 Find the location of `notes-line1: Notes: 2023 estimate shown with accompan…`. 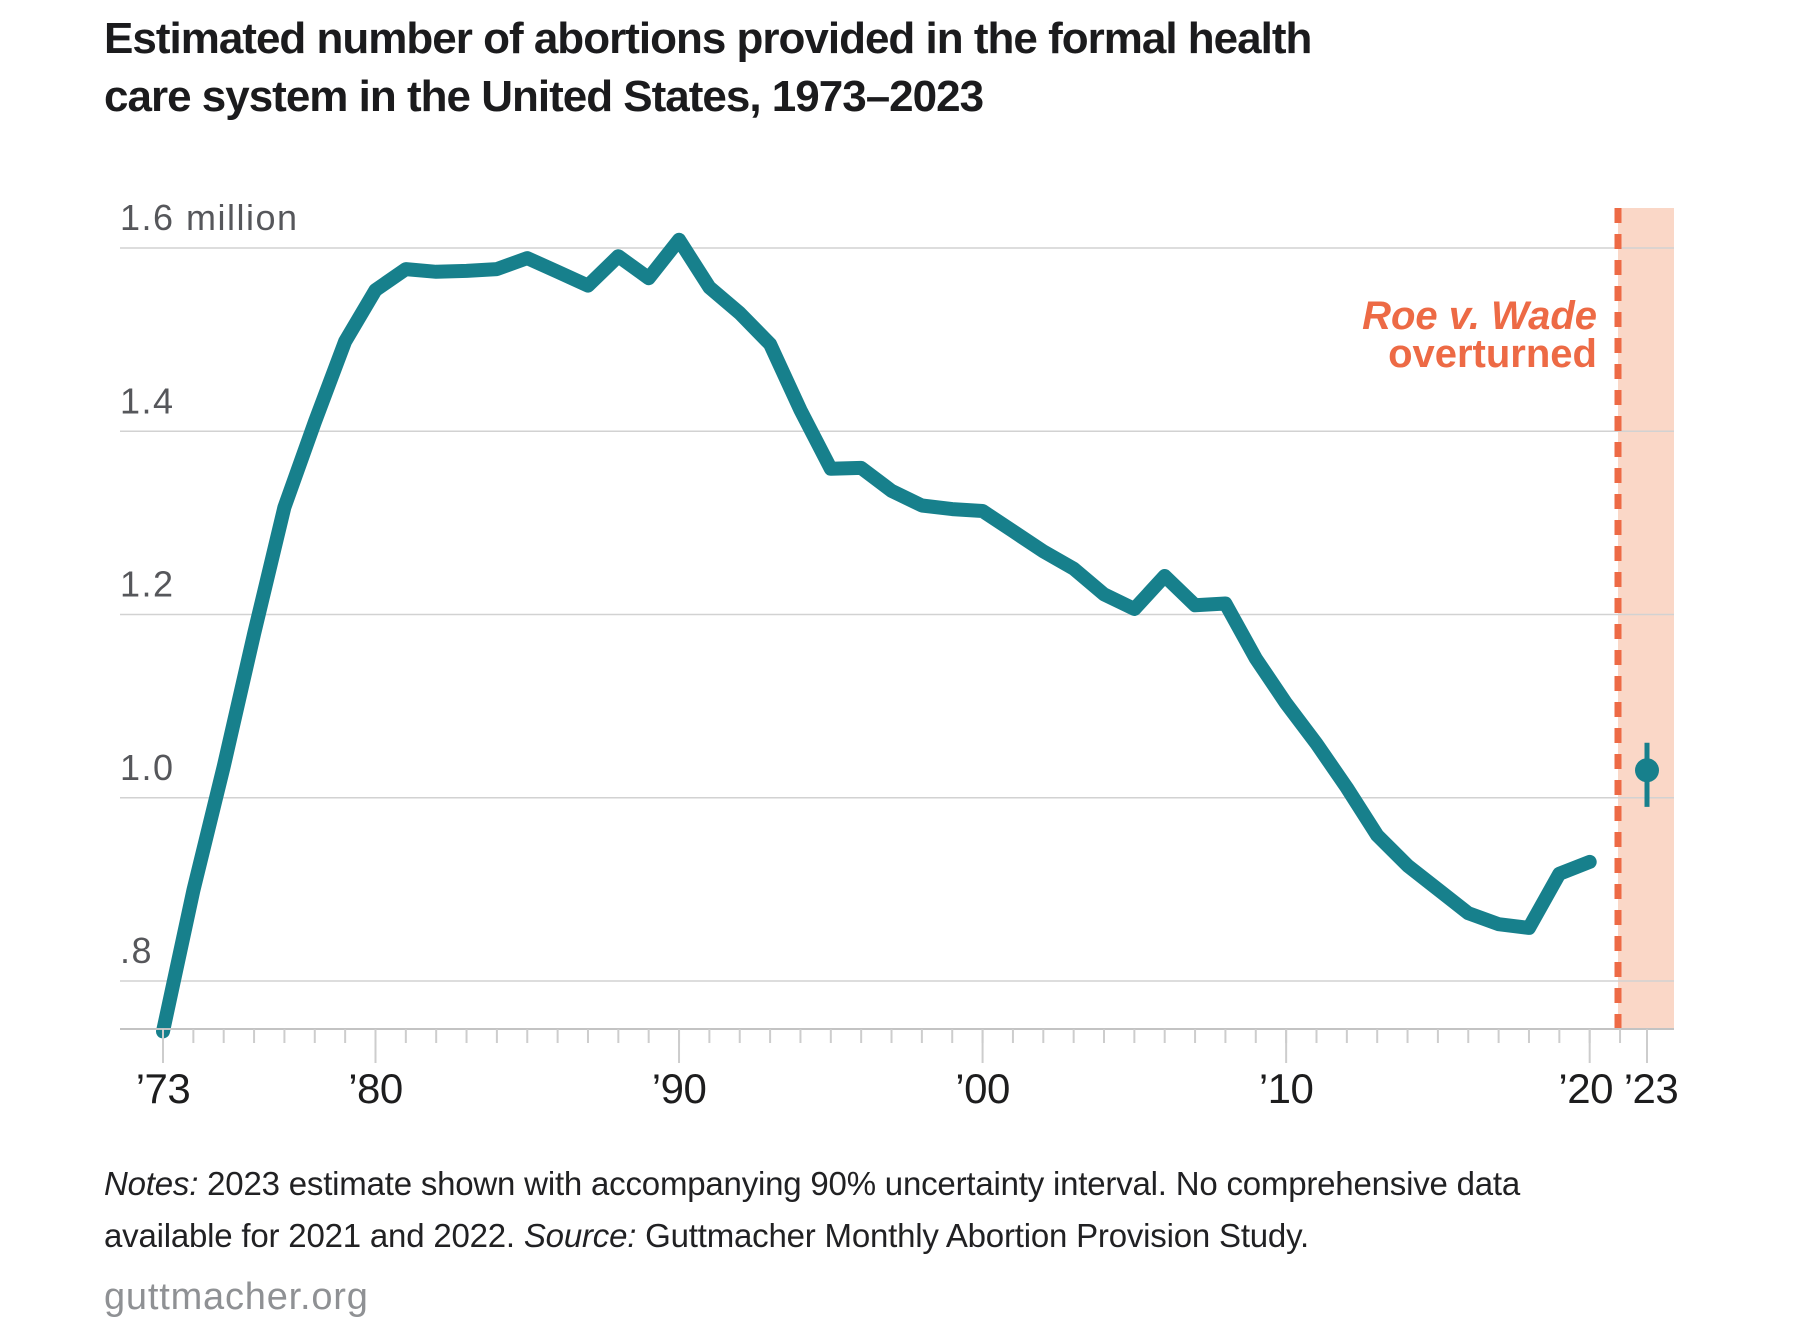

notes-line1: Notes: 2023 estimate shown with accompan… is located at coordinates (812, 1184).